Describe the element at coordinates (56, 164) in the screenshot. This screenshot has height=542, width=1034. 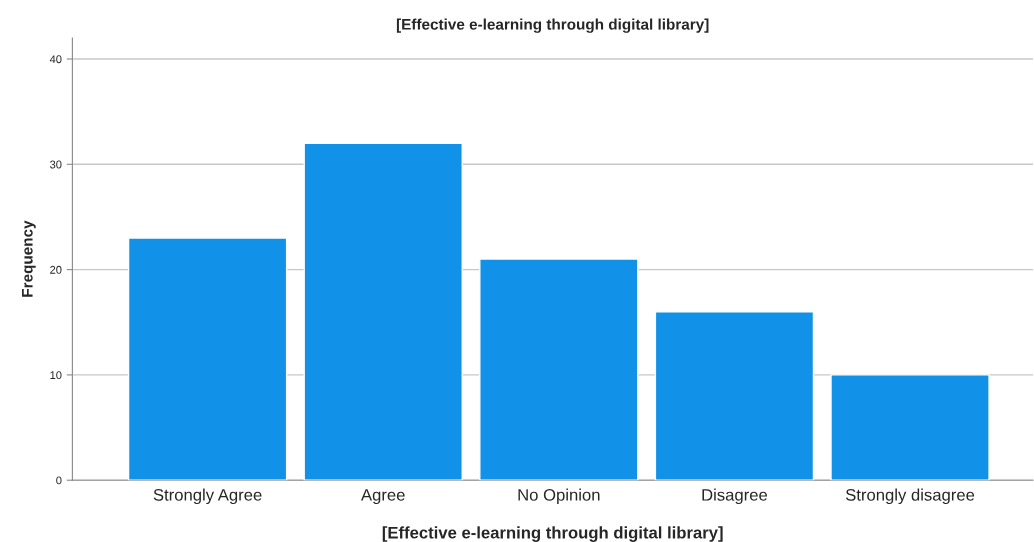
I see `y-tick-label: 30` at that location.